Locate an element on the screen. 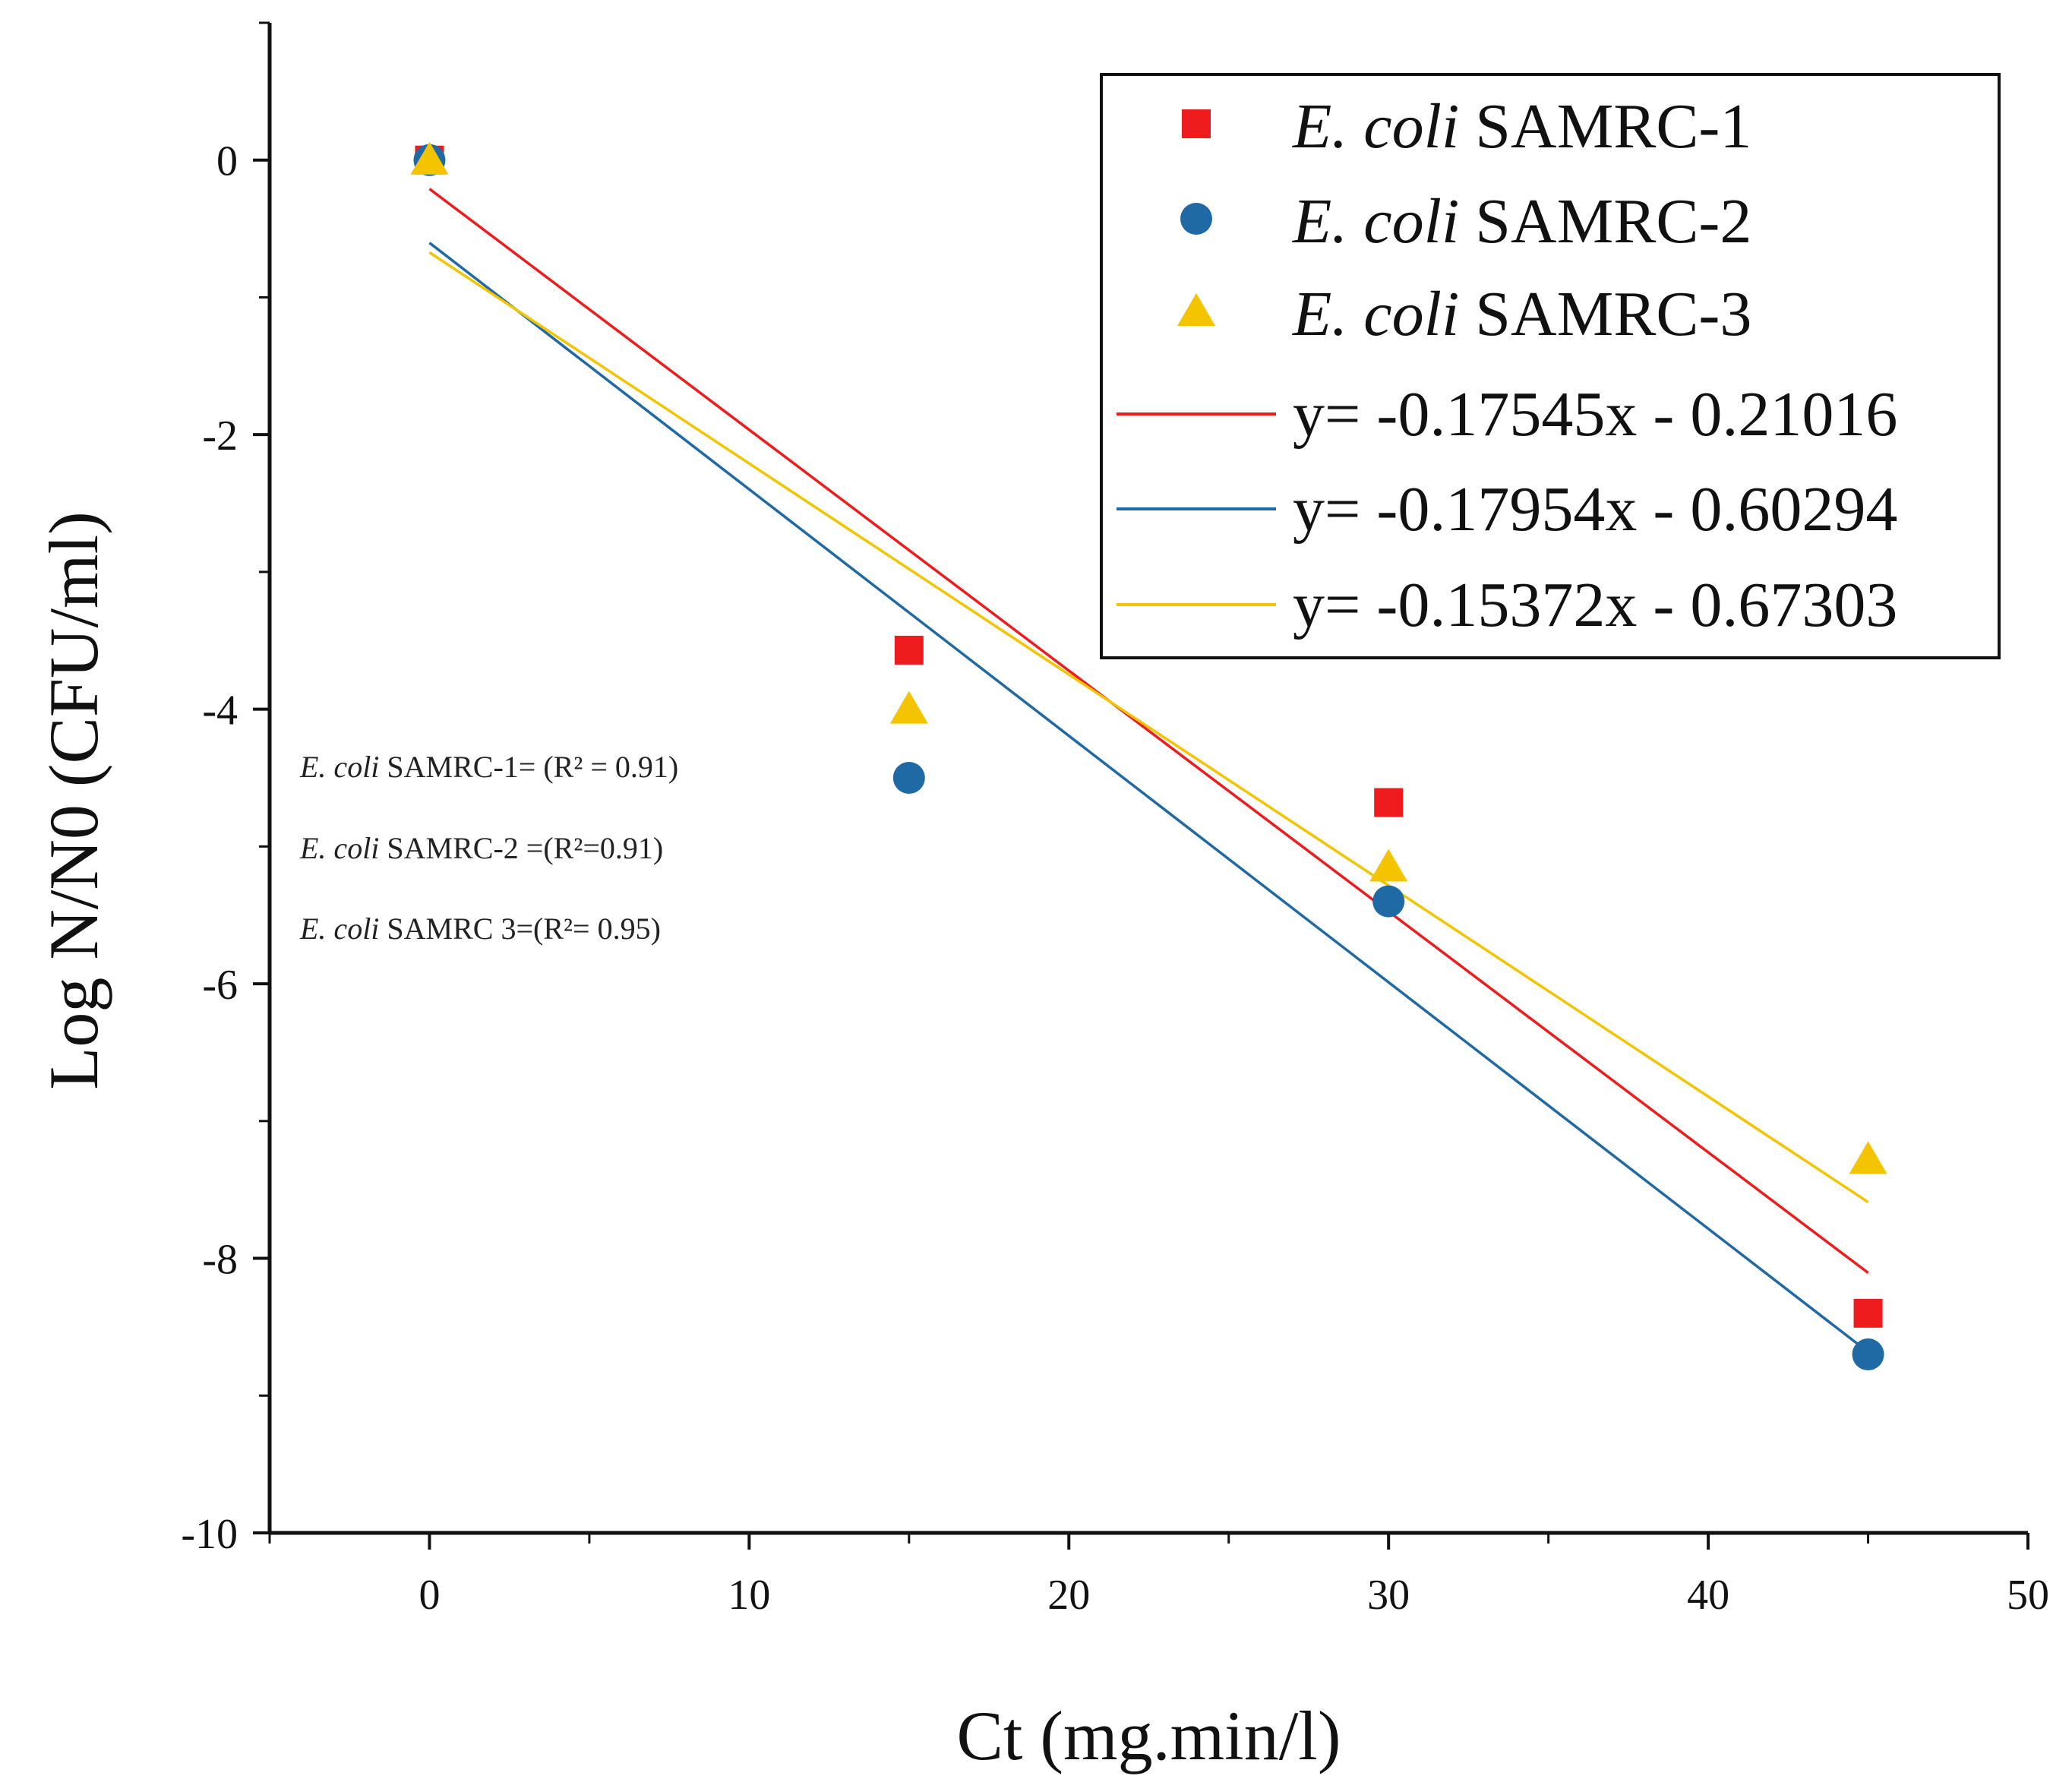  y-tick-label: -10 is located at coordinates (209, 1535).